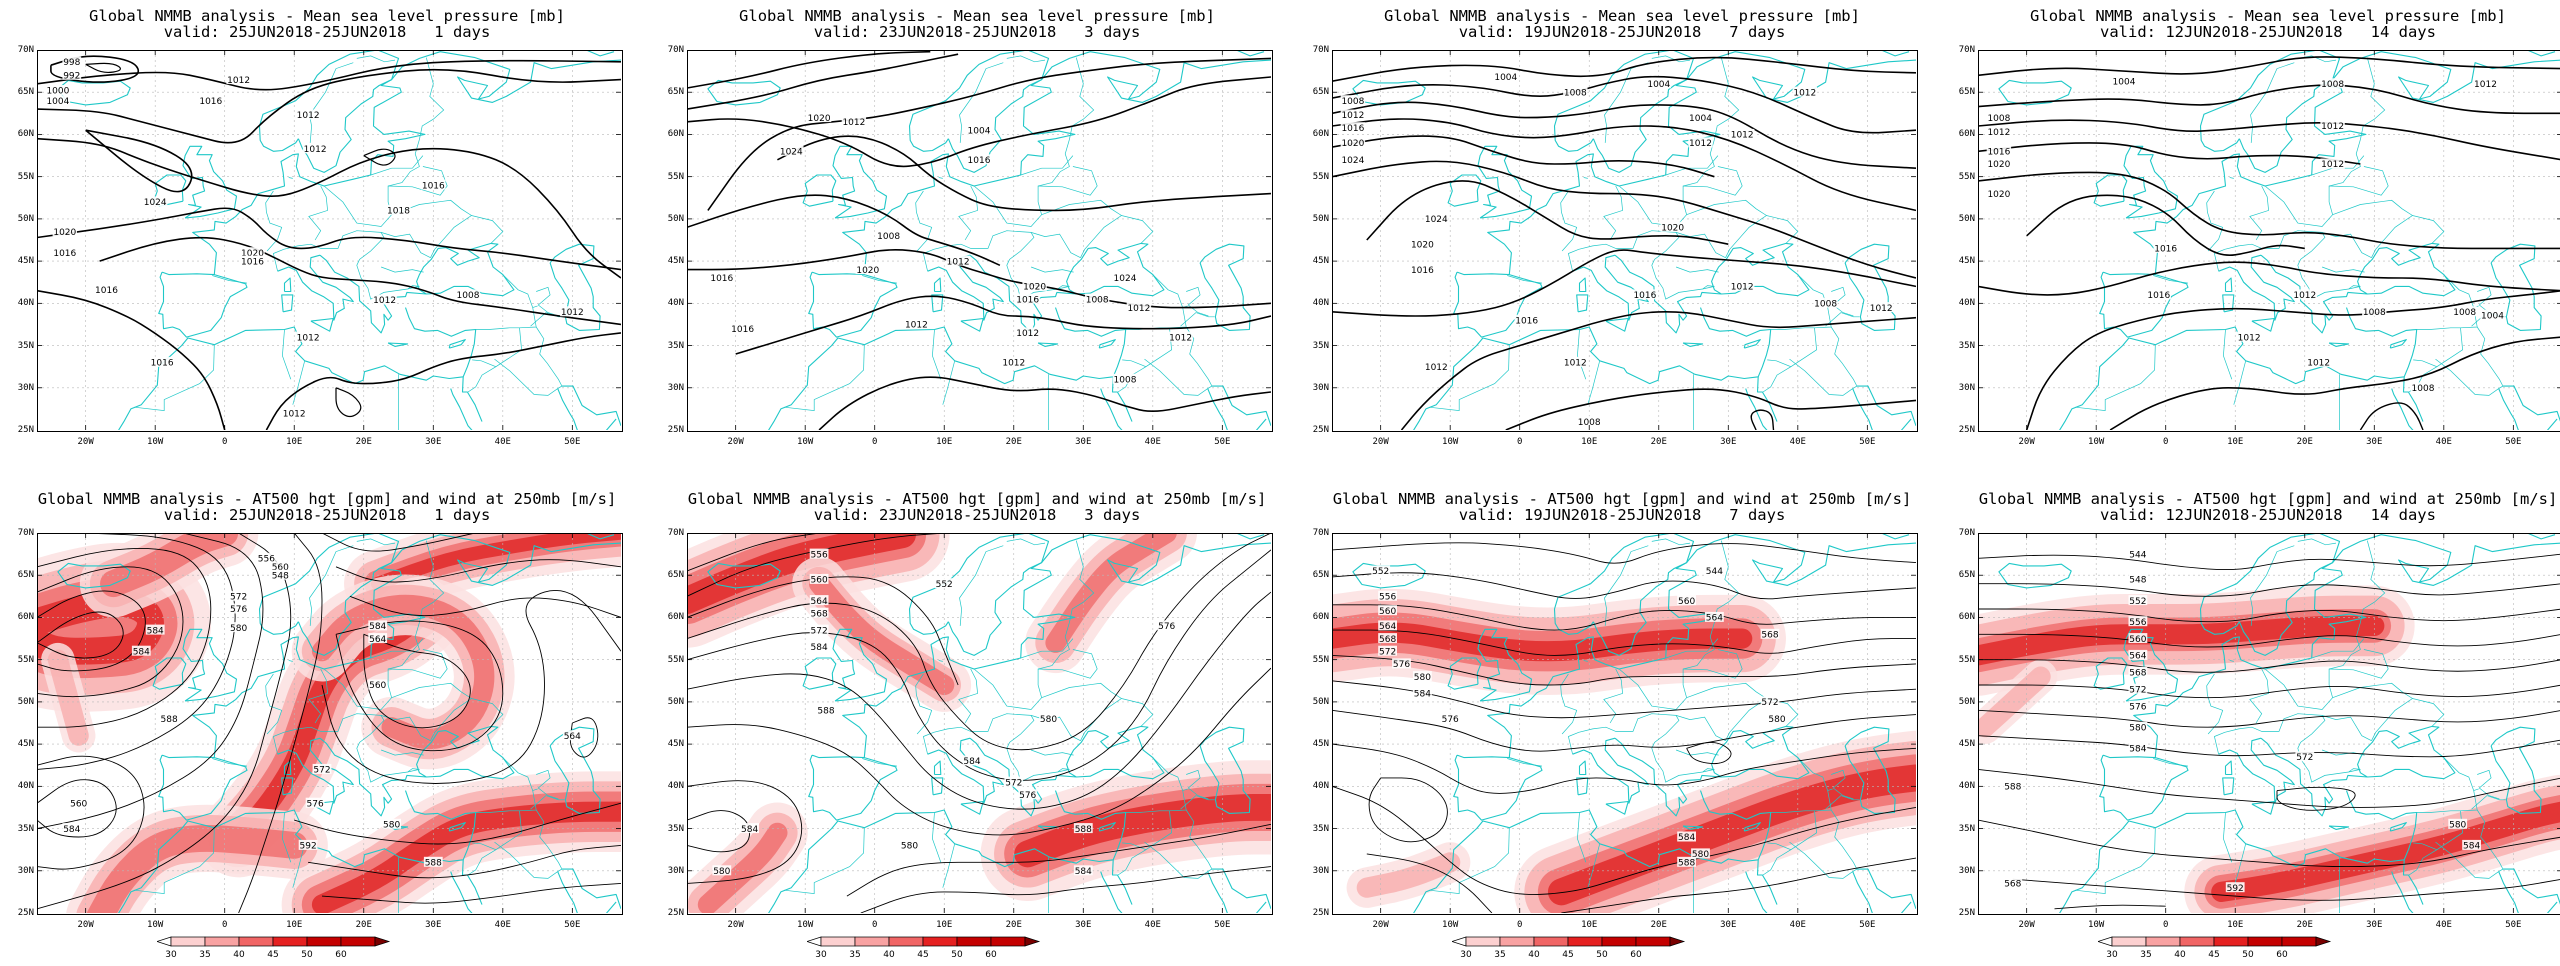  I want to click on longitude-label: 10W, so click(2096, 442).